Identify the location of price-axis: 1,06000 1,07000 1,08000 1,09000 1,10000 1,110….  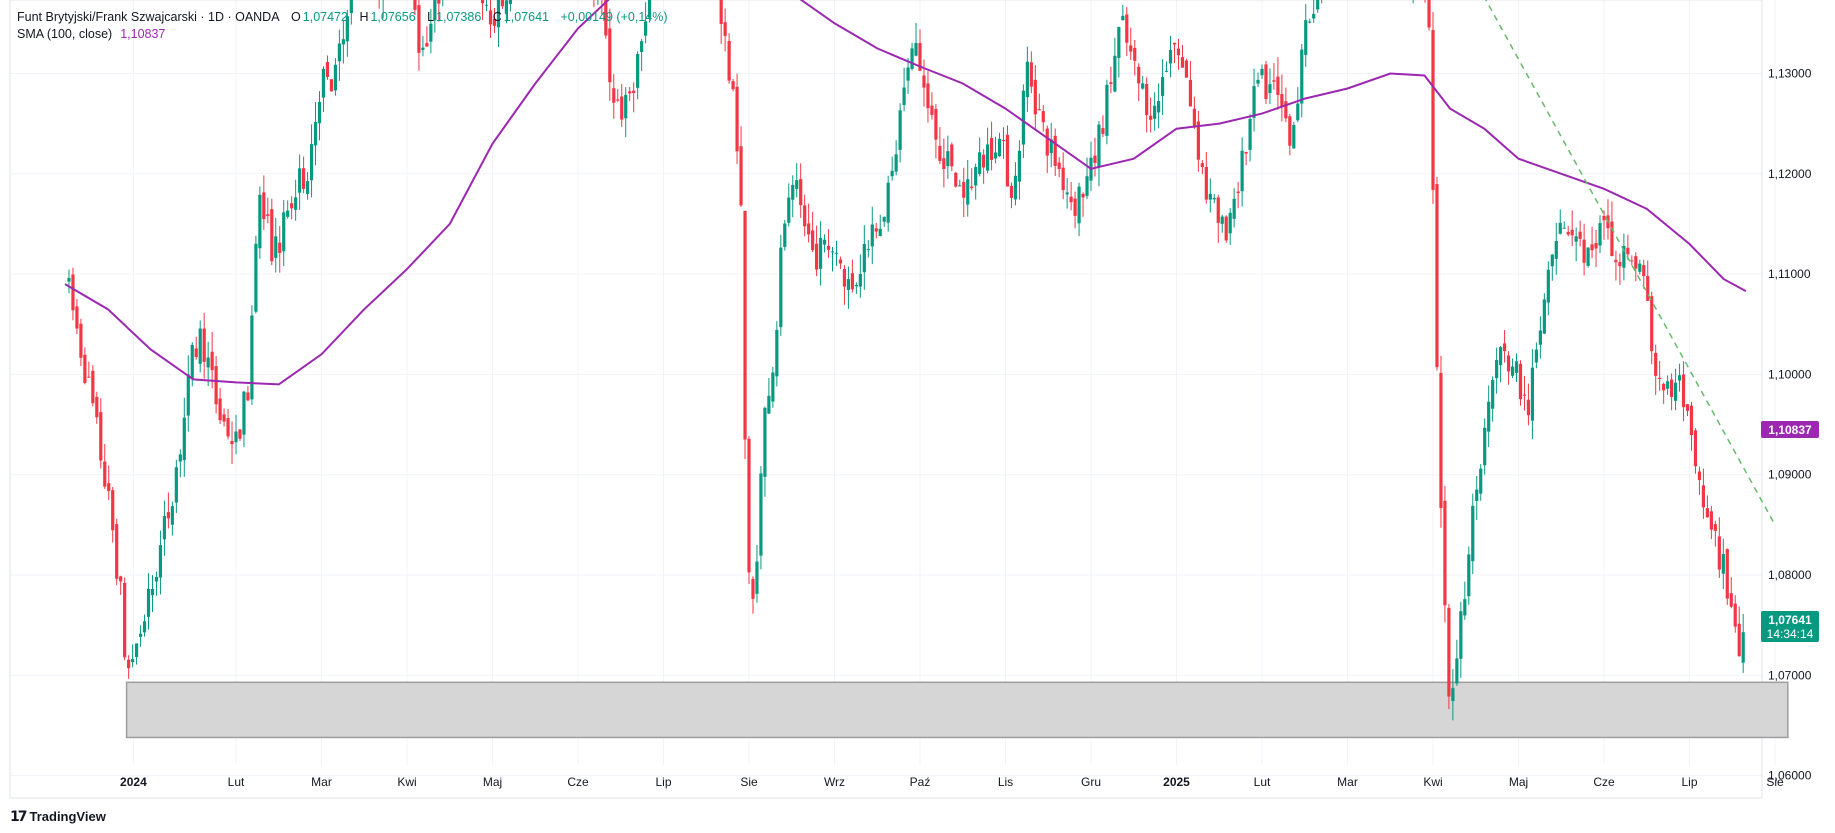
(1790, 391).